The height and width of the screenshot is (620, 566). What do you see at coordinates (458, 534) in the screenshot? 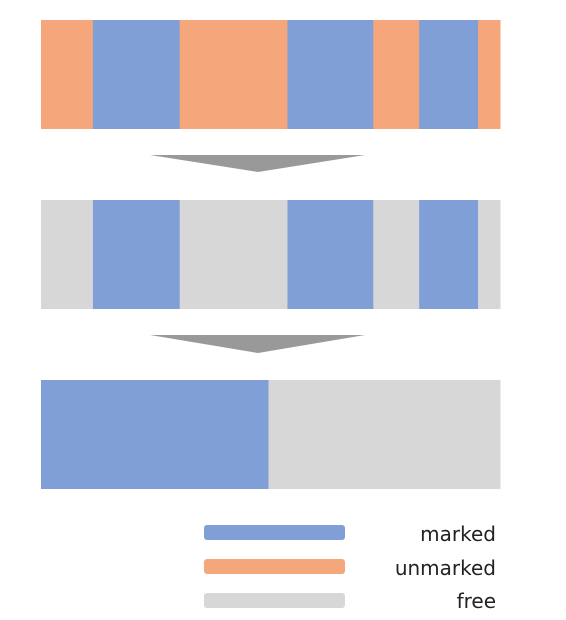
I see `legend-label-marked: marked` at bounding box center [458, 534].